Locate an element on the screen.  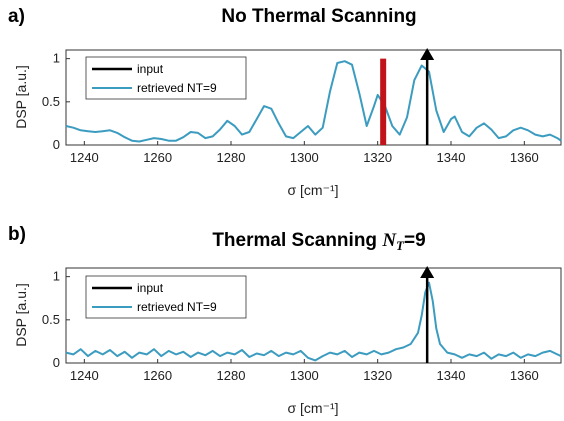
x-tick-label-b: 1240 is located at coordinates (84, 375).